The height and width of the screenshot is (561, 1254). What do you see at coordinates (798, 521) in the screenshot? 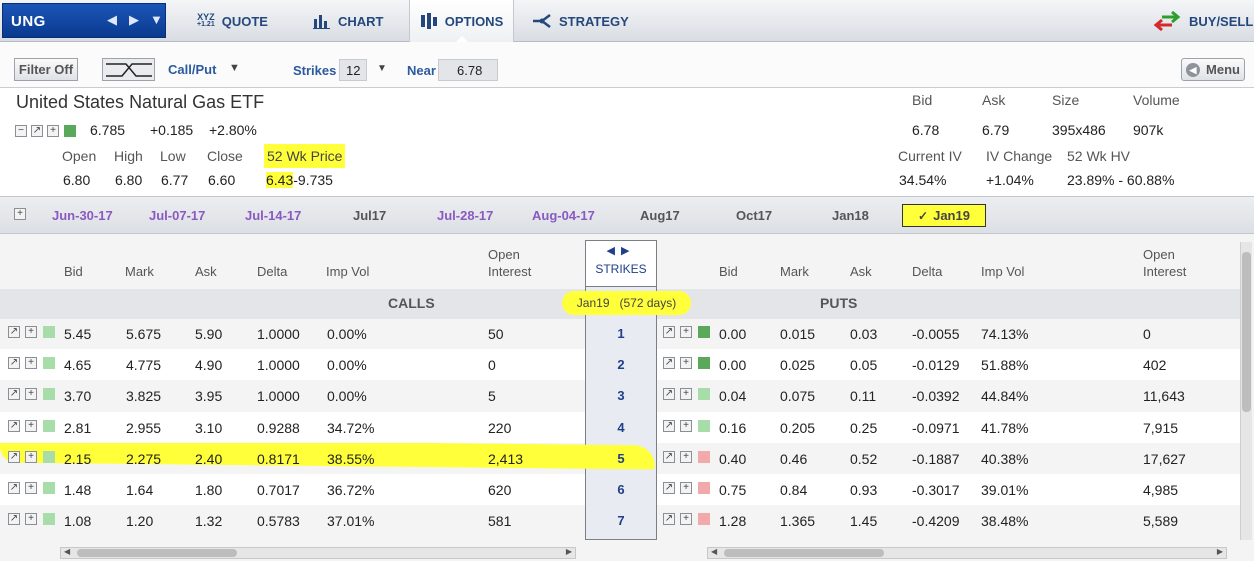
I see `put-mark: 1.365` at bounding box center [798, 521].